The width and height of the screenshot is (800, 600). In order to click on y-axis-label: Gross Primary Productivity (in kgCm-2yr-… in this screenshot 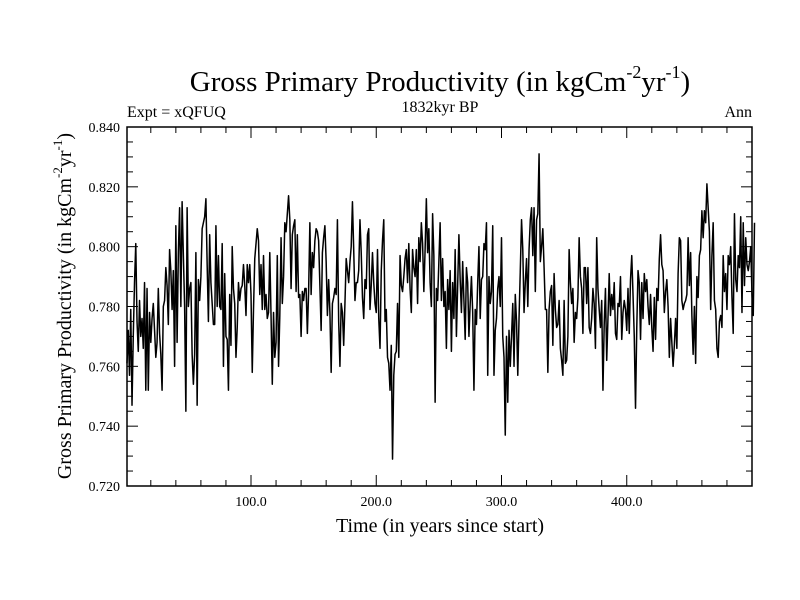, I will do `click(63, 306)`.